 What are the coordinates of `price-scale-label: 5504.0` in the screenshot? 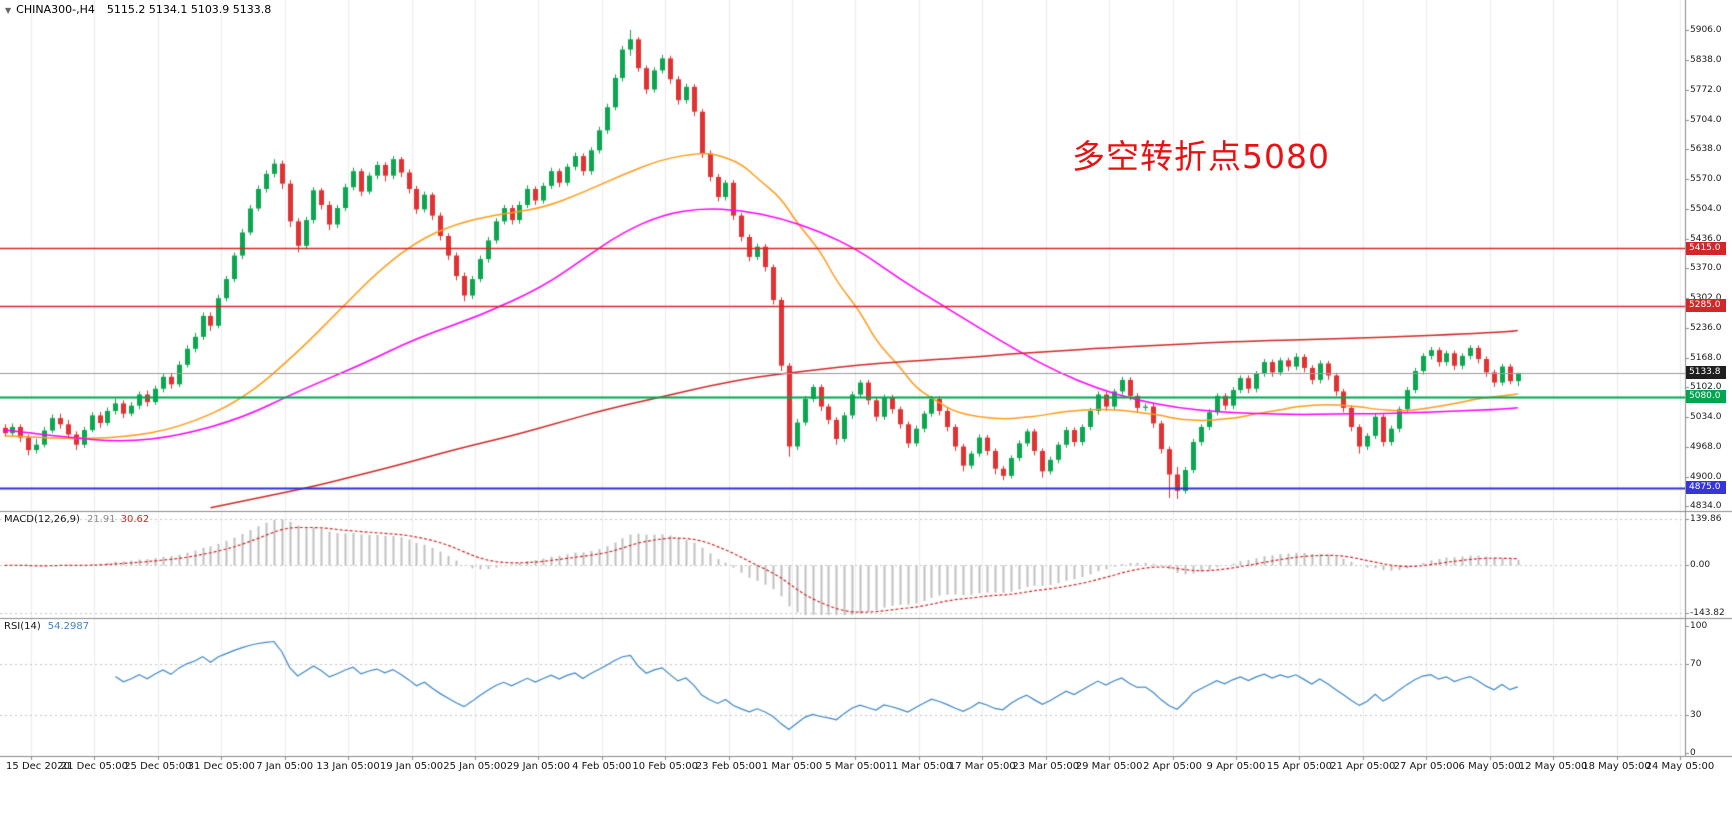 It's located at (1706, 208).